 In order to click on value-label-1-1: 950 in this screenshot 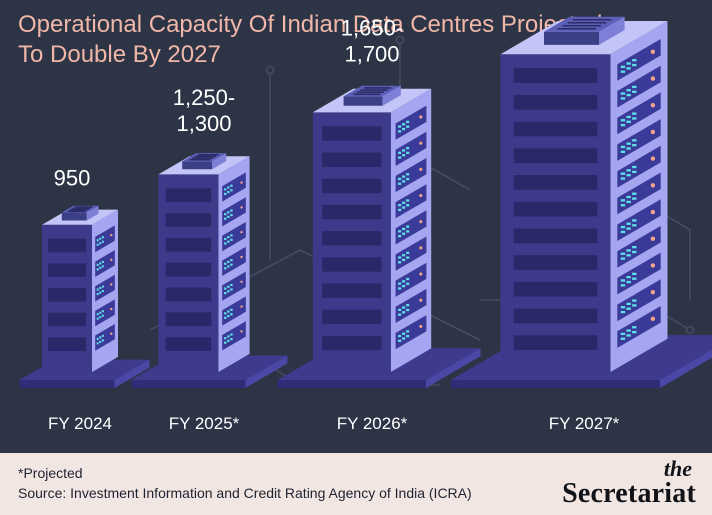, I will do `click(72, 178)`.